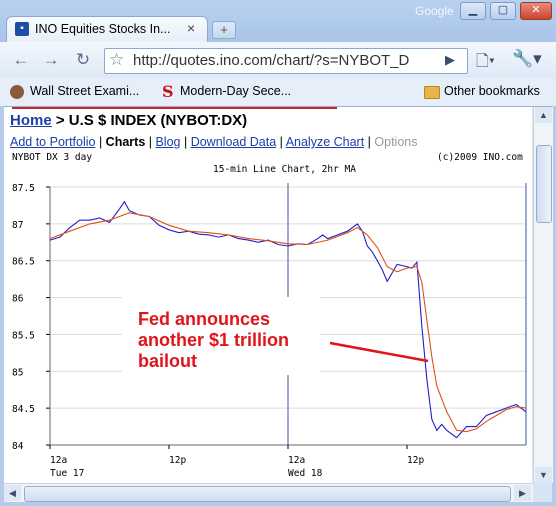 The width and height of the screenshot is (556, 506). I want to click on breadcrumb: Home > U.S $ INDEX (NYBOT:DX), so click(128, 120).